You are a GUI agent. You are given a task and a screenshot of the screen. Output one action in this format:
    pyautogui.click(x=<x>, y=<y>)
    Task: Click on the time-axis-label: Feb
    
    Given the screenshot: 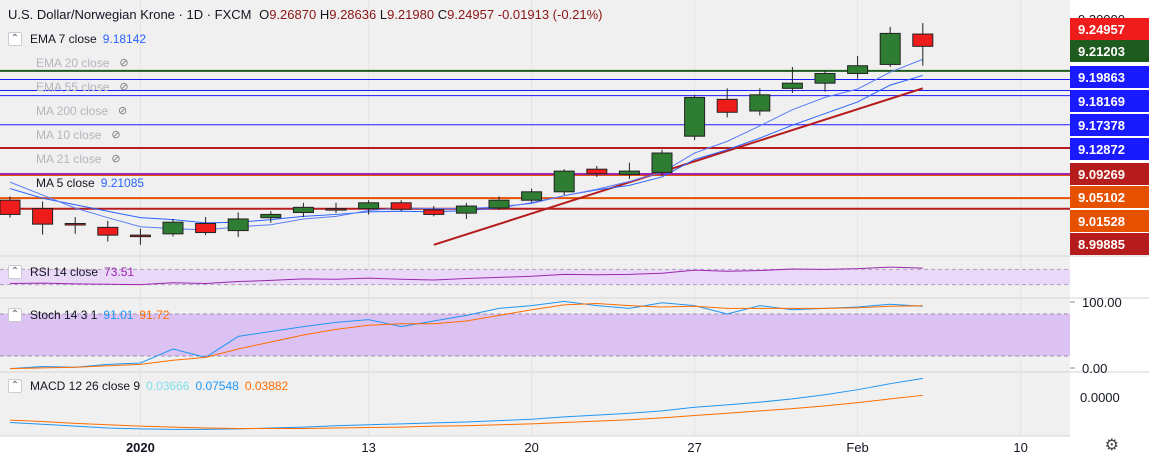 What is the action you would take?
    pyautogui.click(x=857, y=447)
    